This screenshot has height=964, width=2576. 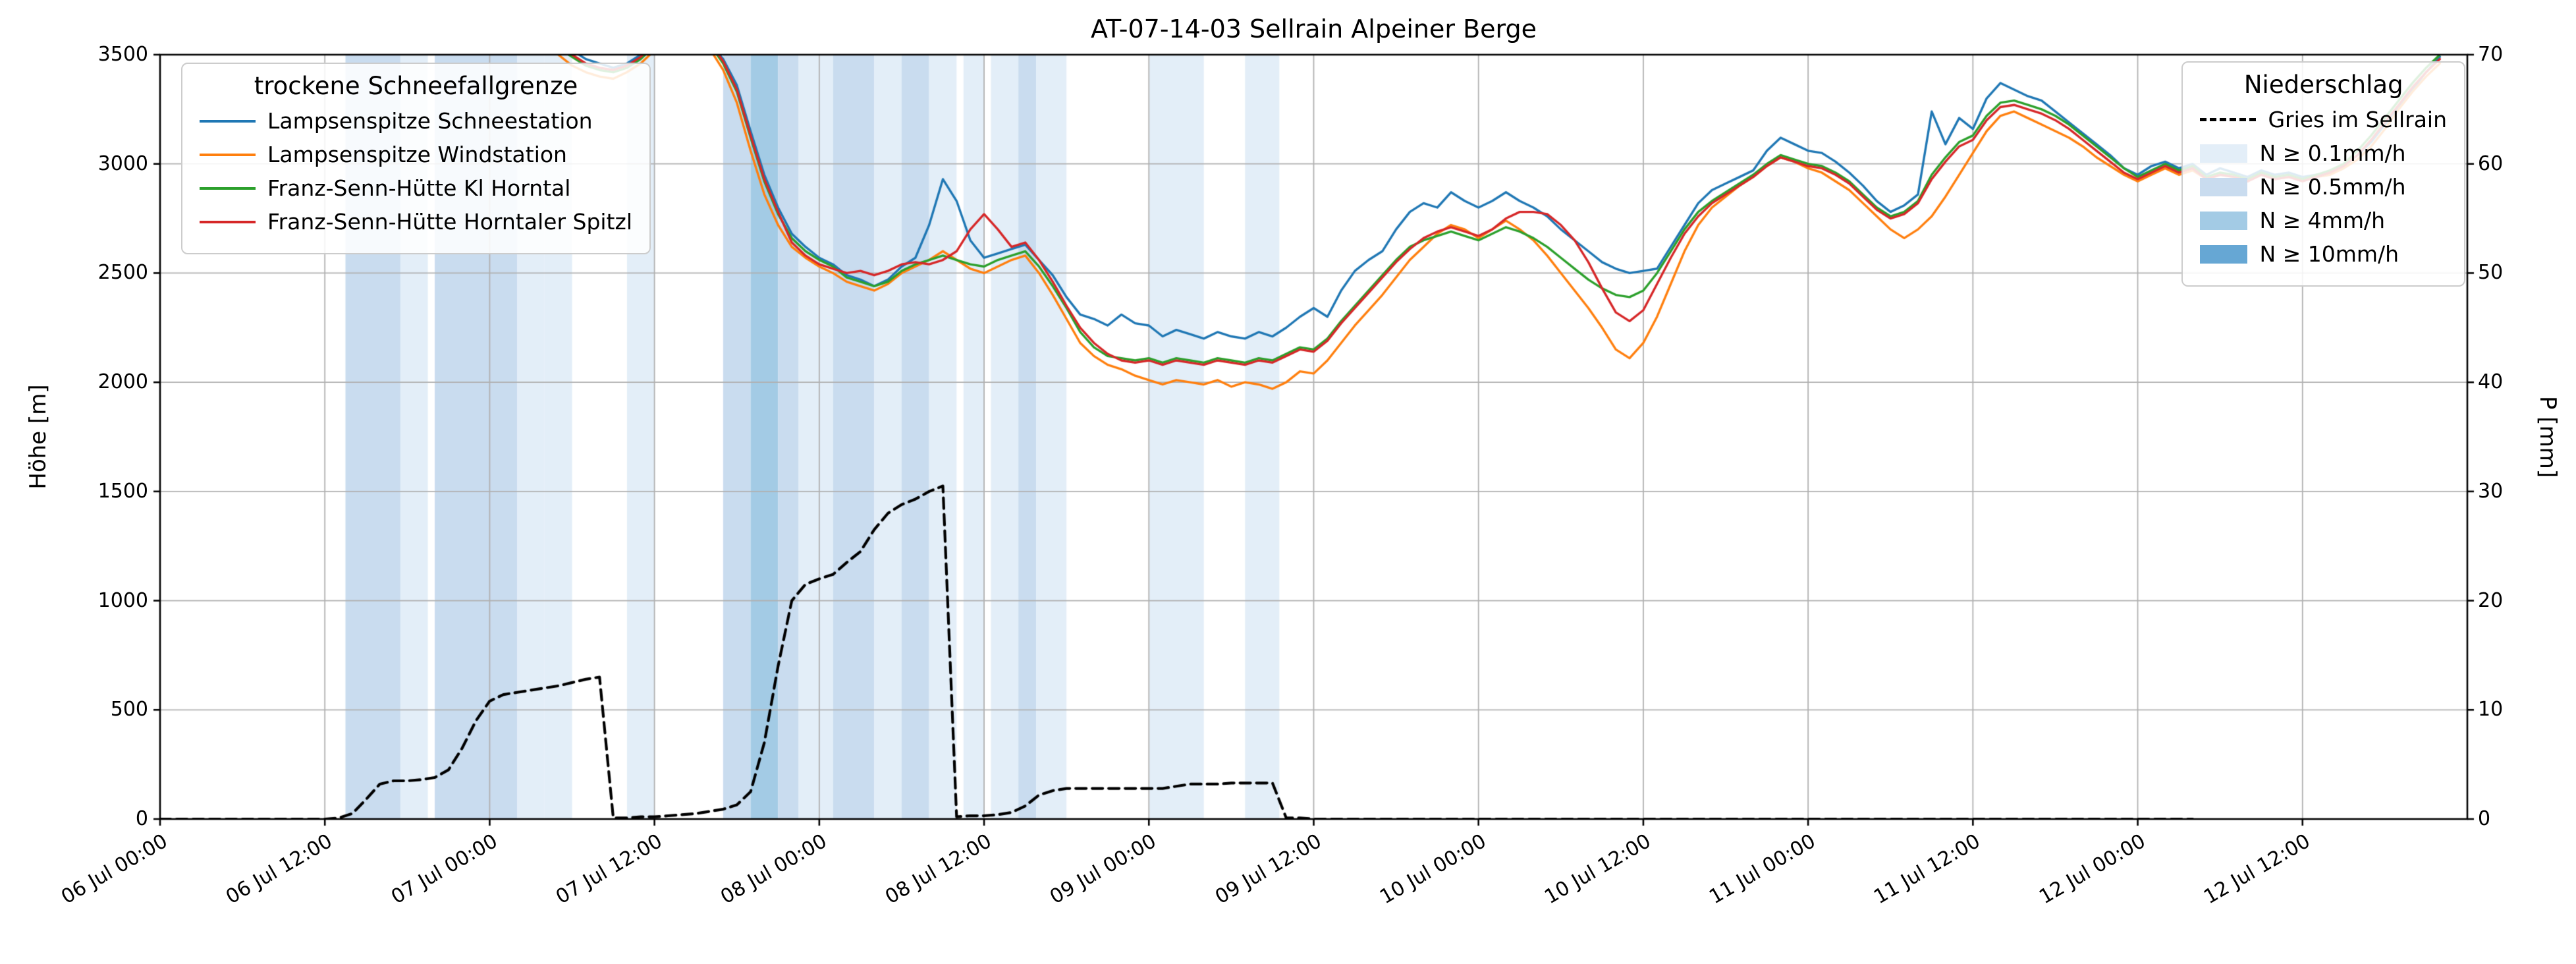 What do you see at coordinates (430, 121) in the screenshot?
I see `legend-item-label: Lampsenspitze Schneestation` at bounding box center [430, 121].